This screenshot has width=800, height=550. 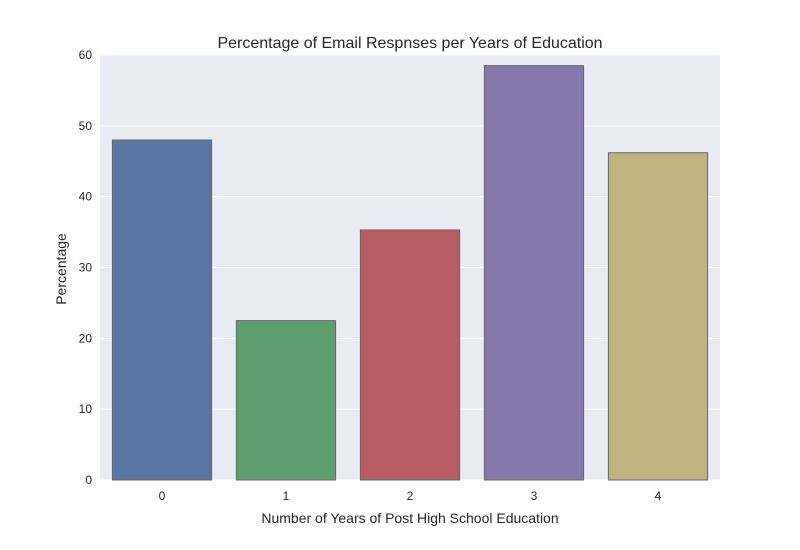 I want to click on x-tick-label: 3, so click(x=534, y=496).